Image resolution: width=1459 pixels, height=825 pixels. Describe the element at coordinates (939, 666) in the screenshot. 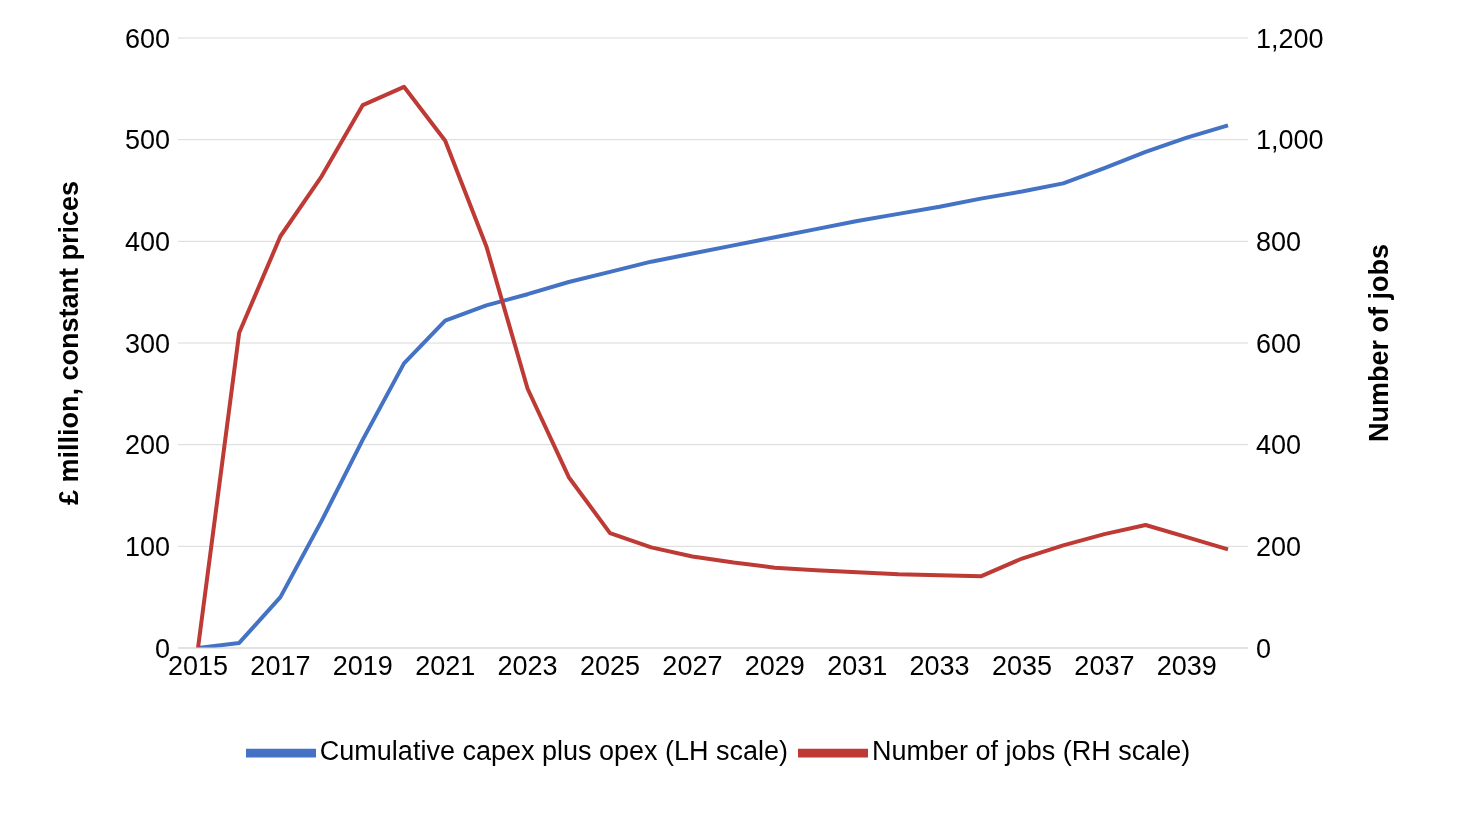

I see `x-tick-label: 2033` at that location.